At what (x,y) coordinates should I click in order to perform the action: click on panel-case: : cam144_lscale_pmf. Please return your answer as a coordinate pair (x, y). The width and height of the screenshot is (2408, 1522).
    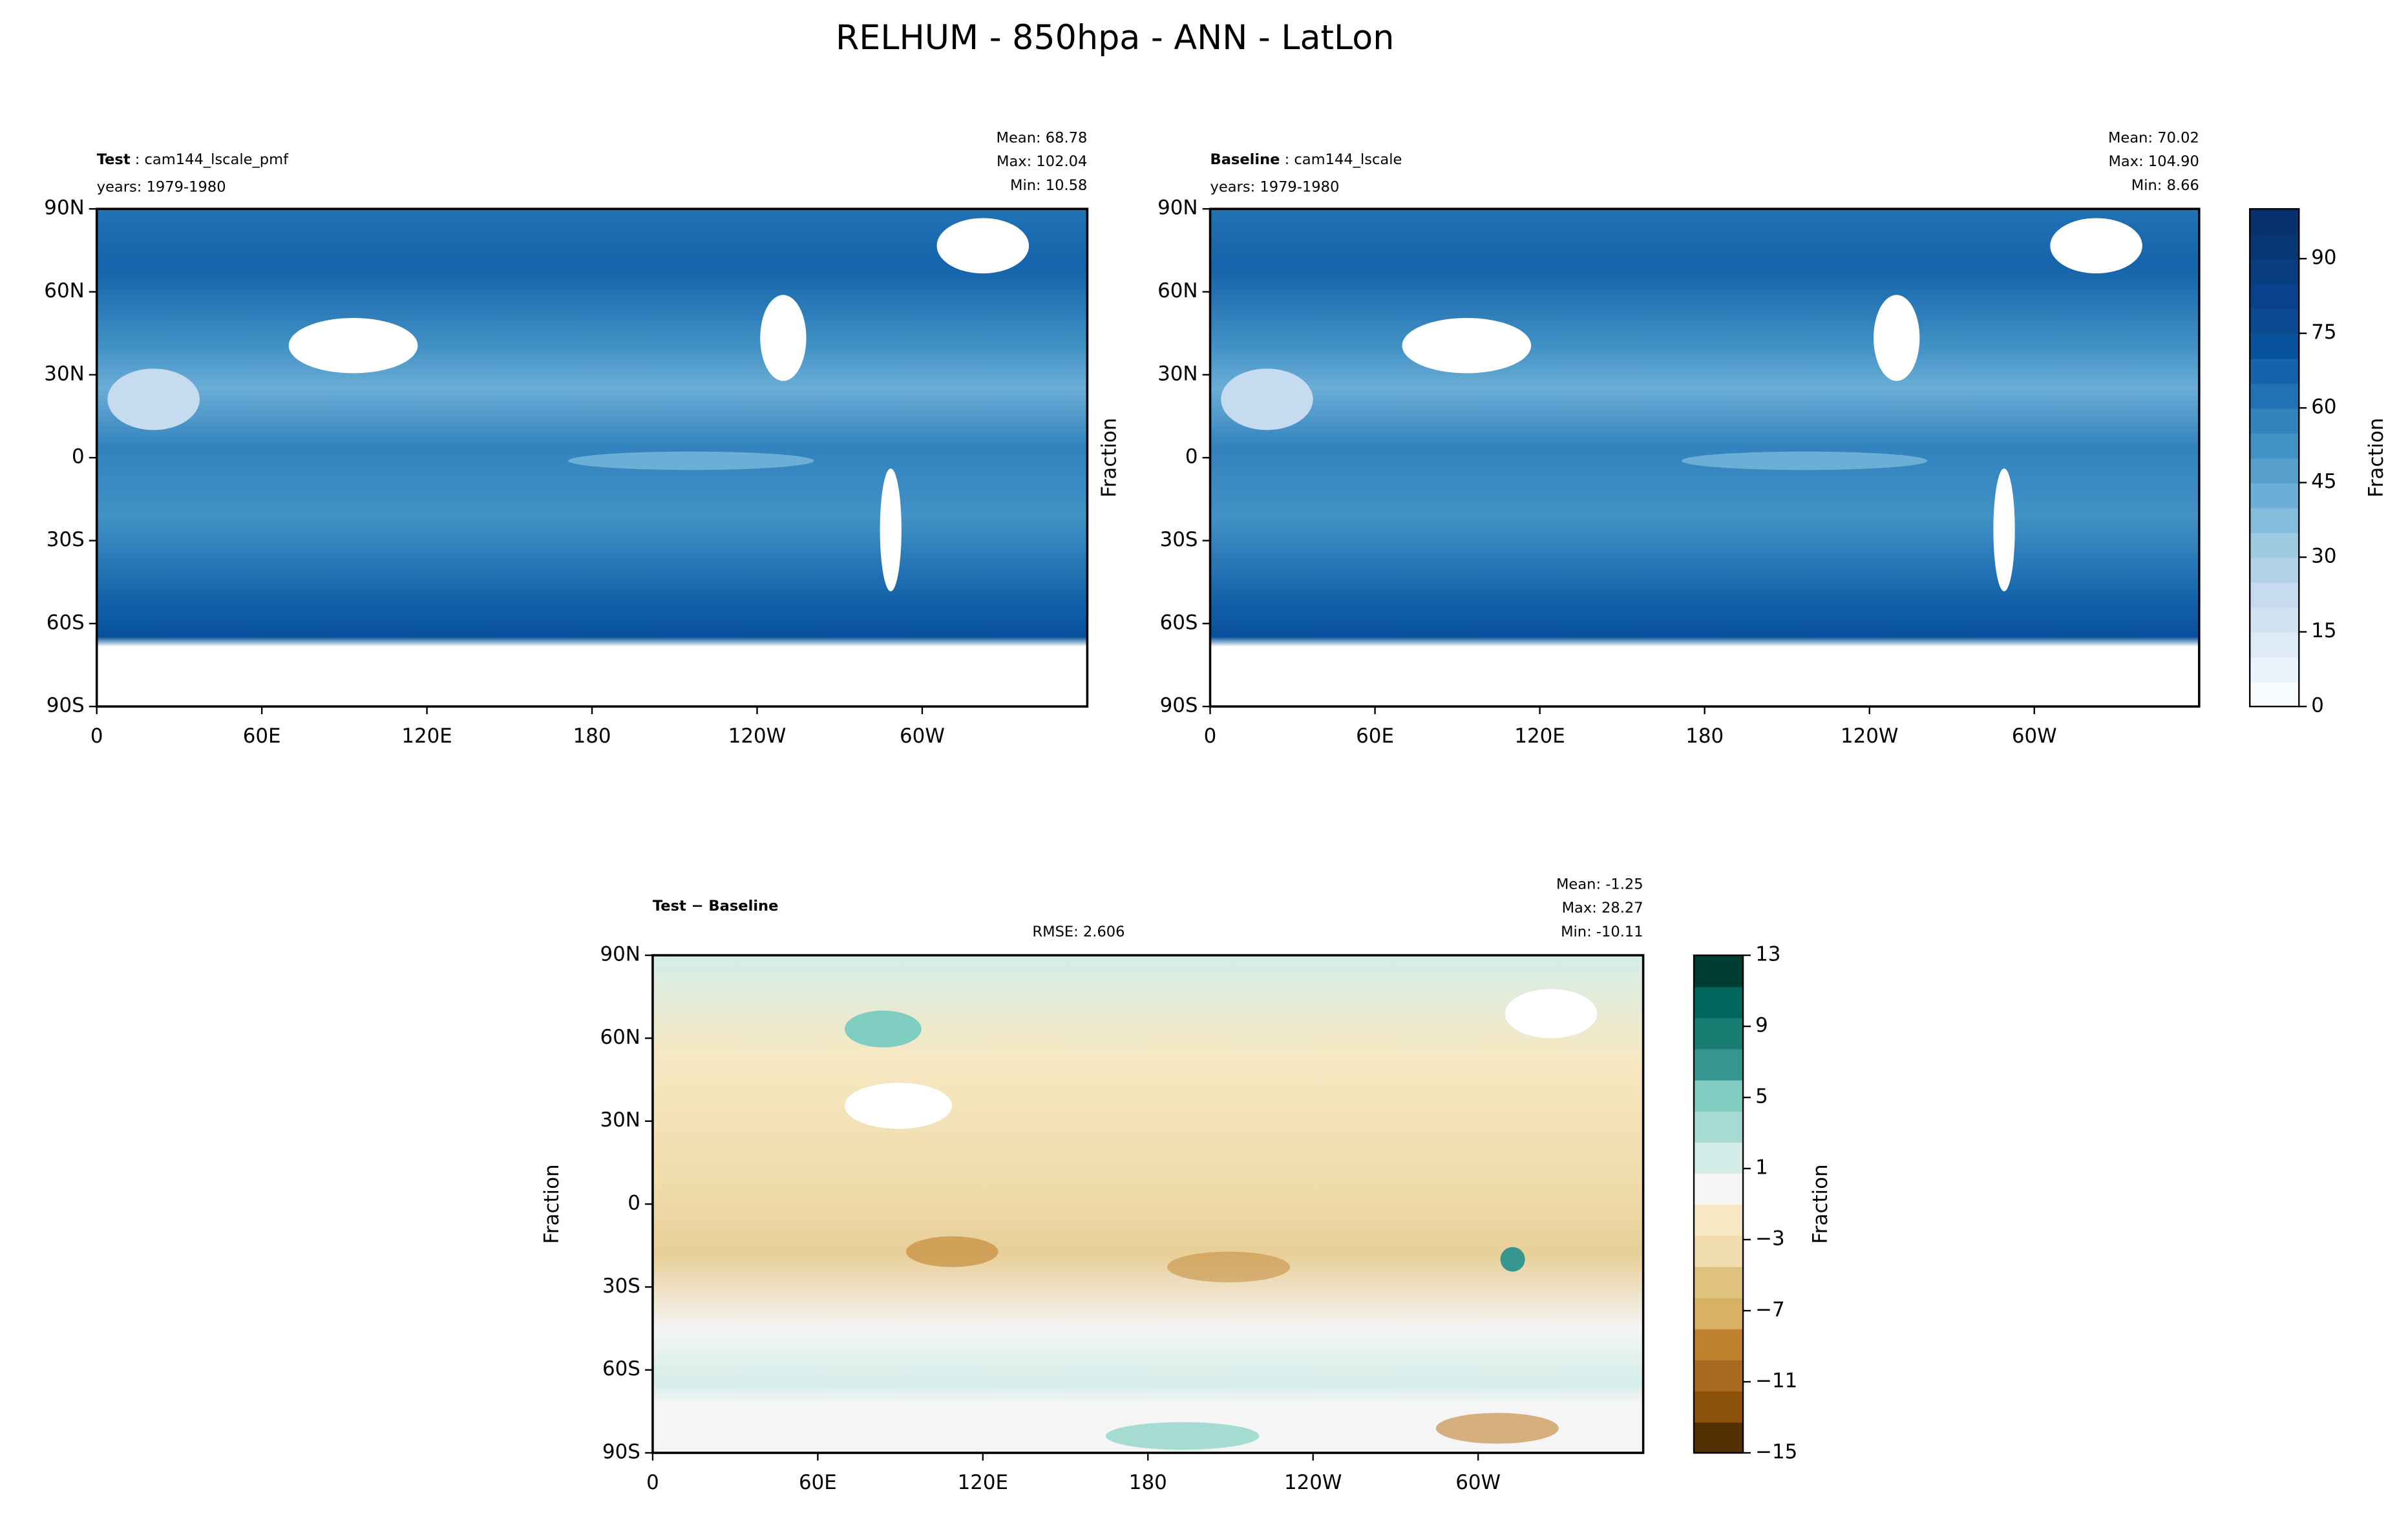
    Looking at the image, I should click on (212, 159).